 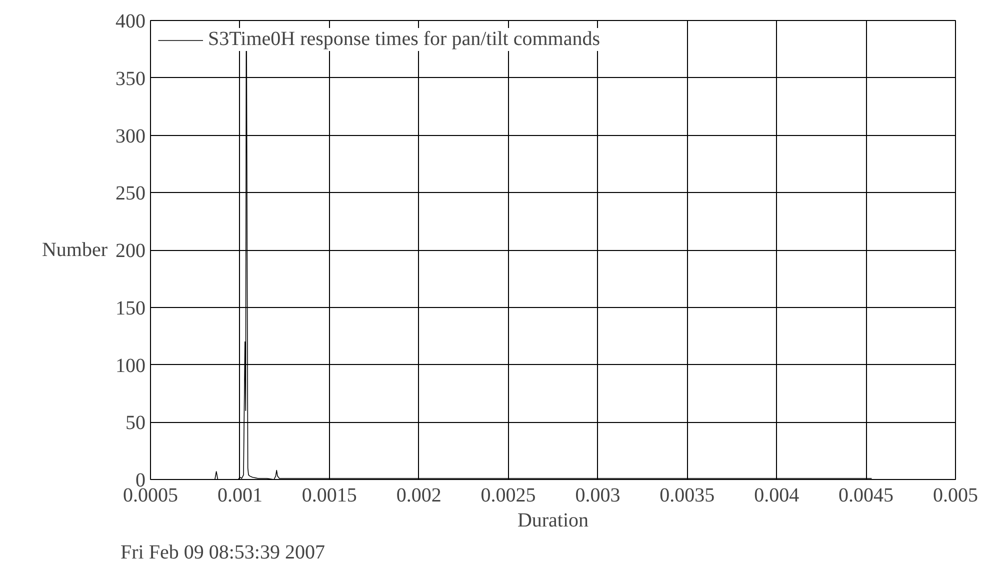 I want to click on y-tick-label: 100, so click(x=131, y=365).